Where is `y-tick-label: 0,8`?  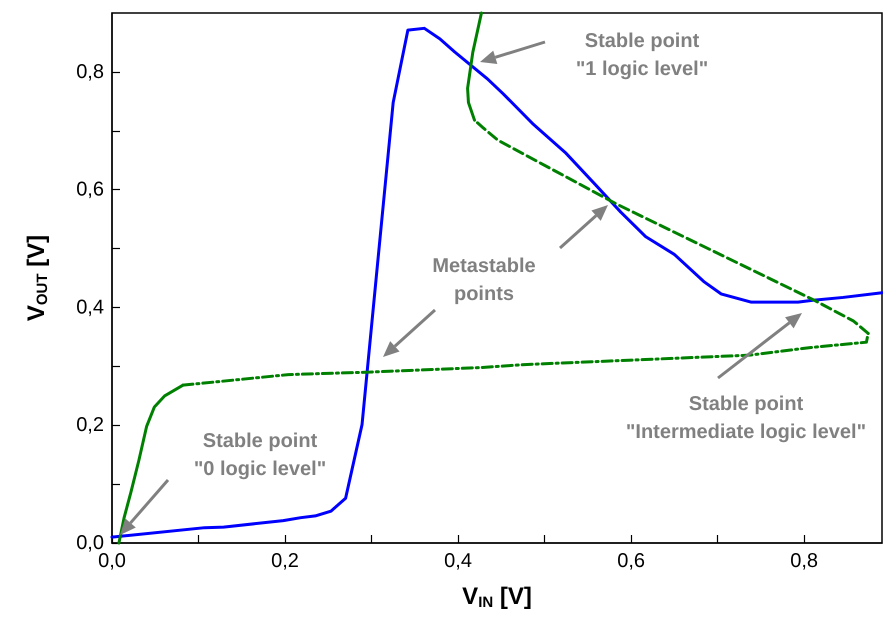 y-tick-label: 0,8 is located at coordinates (90, 71).